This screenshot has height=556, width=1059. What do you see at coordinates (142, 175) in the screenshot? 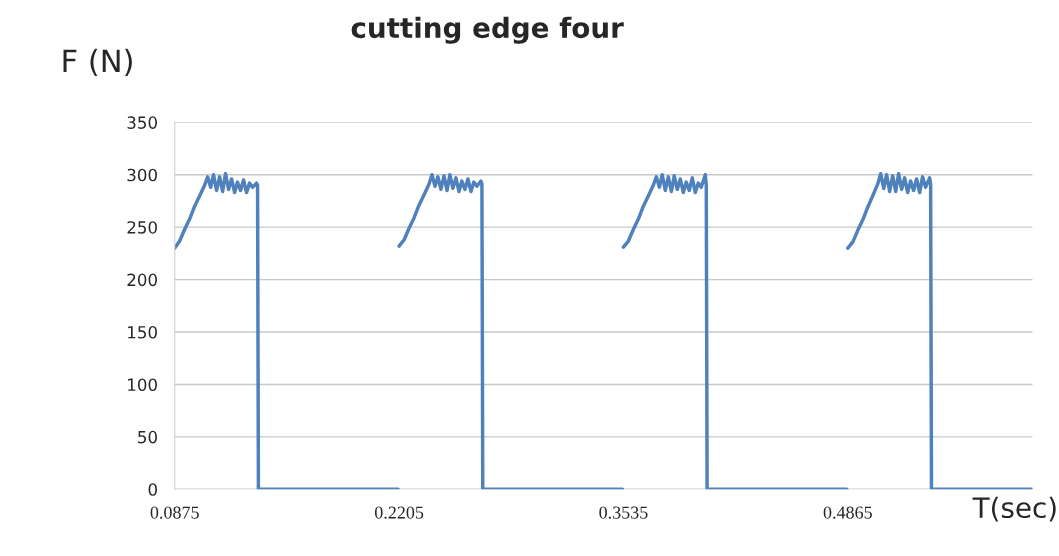
I see `y-tick-label: 300` at bounding box center [142, 175].